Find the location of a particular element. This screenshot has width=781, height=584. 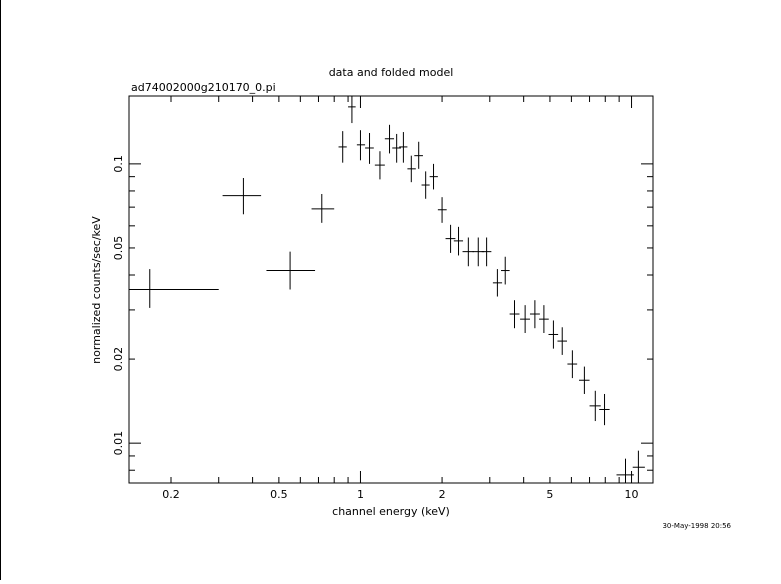

x-tick-label: 0.5 is located at coordinates (279, 494).